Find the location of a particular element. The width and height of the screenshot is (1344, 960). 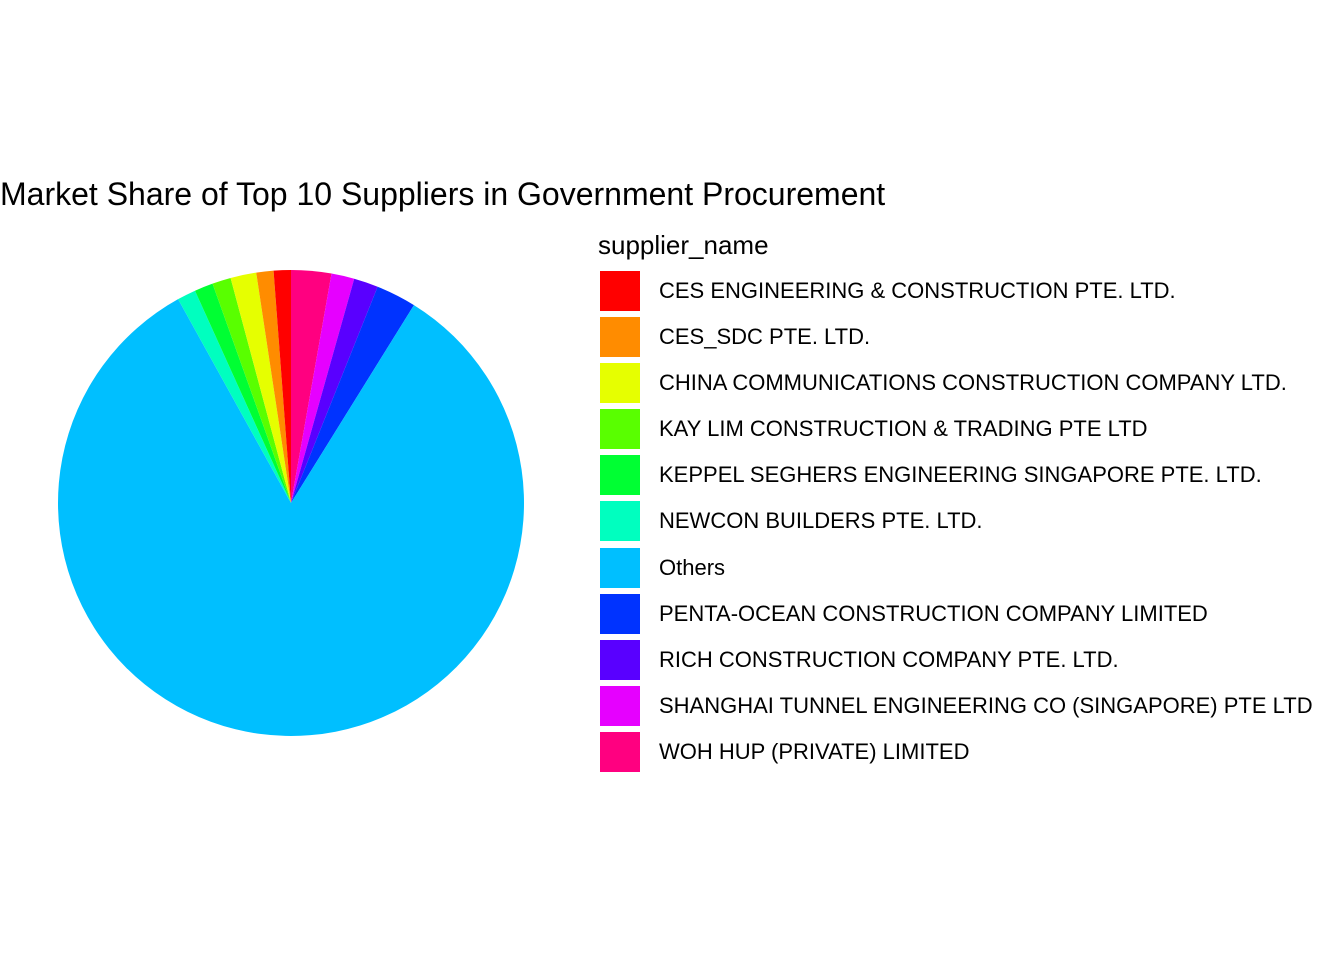

legend-label: PENTA-OCEAN CONSTRUCTION COMPANY LIMITED is located at coordinates (933, 613).